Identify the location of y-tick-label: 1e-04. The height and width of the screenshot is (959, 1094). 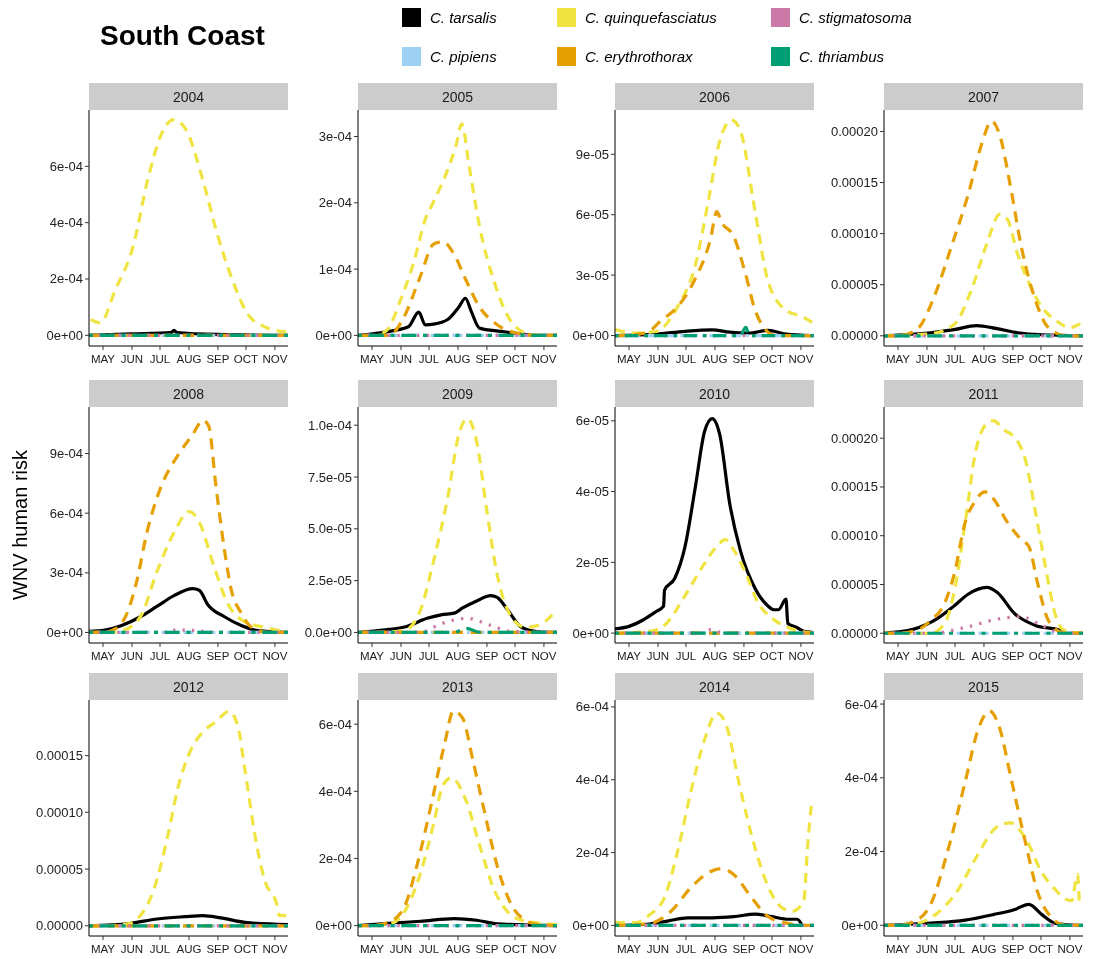
(335, 269).